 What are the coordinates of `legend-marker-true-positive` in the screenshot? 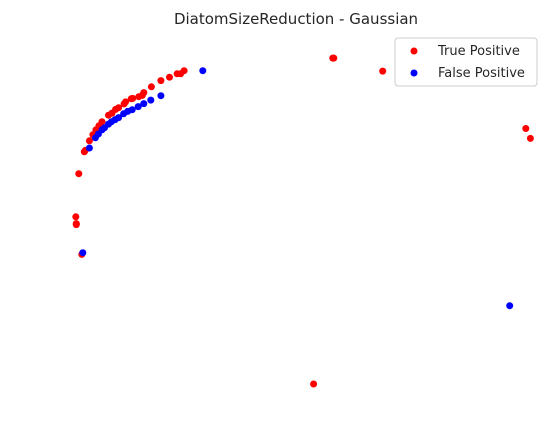 It's located at (414, 51).